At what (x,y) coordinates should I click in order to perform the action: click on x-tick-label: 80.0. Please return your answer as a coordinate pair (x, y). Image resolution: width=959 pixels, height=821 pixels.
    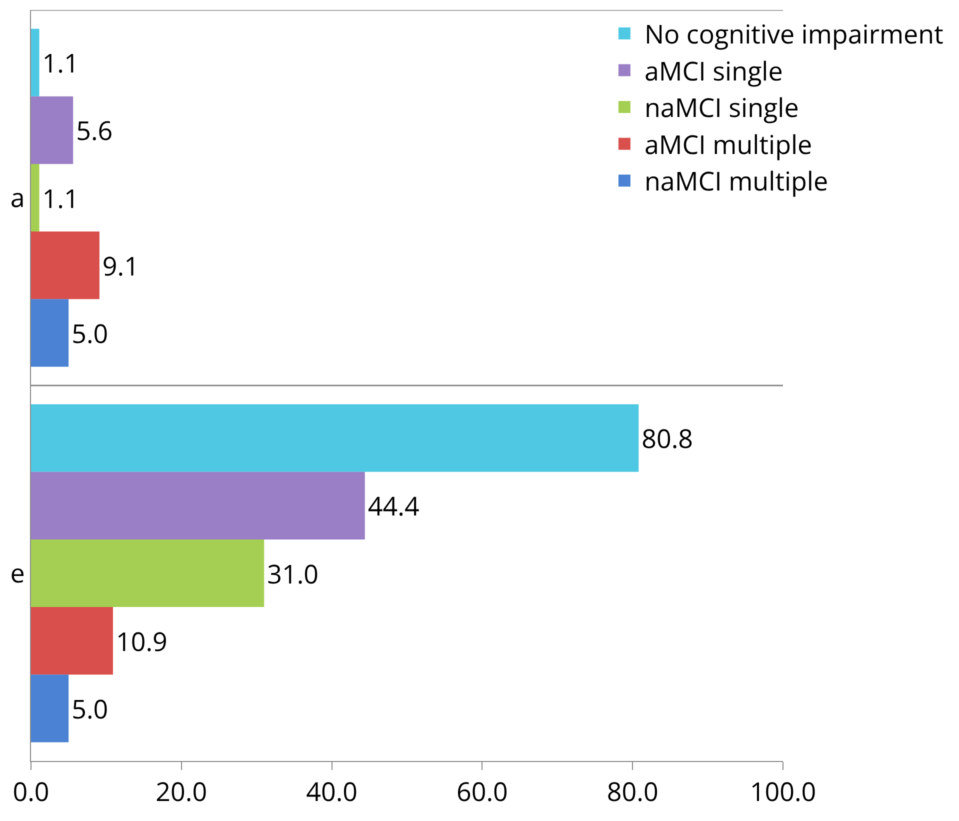
    Looking at the image, I should click on (632, 791).